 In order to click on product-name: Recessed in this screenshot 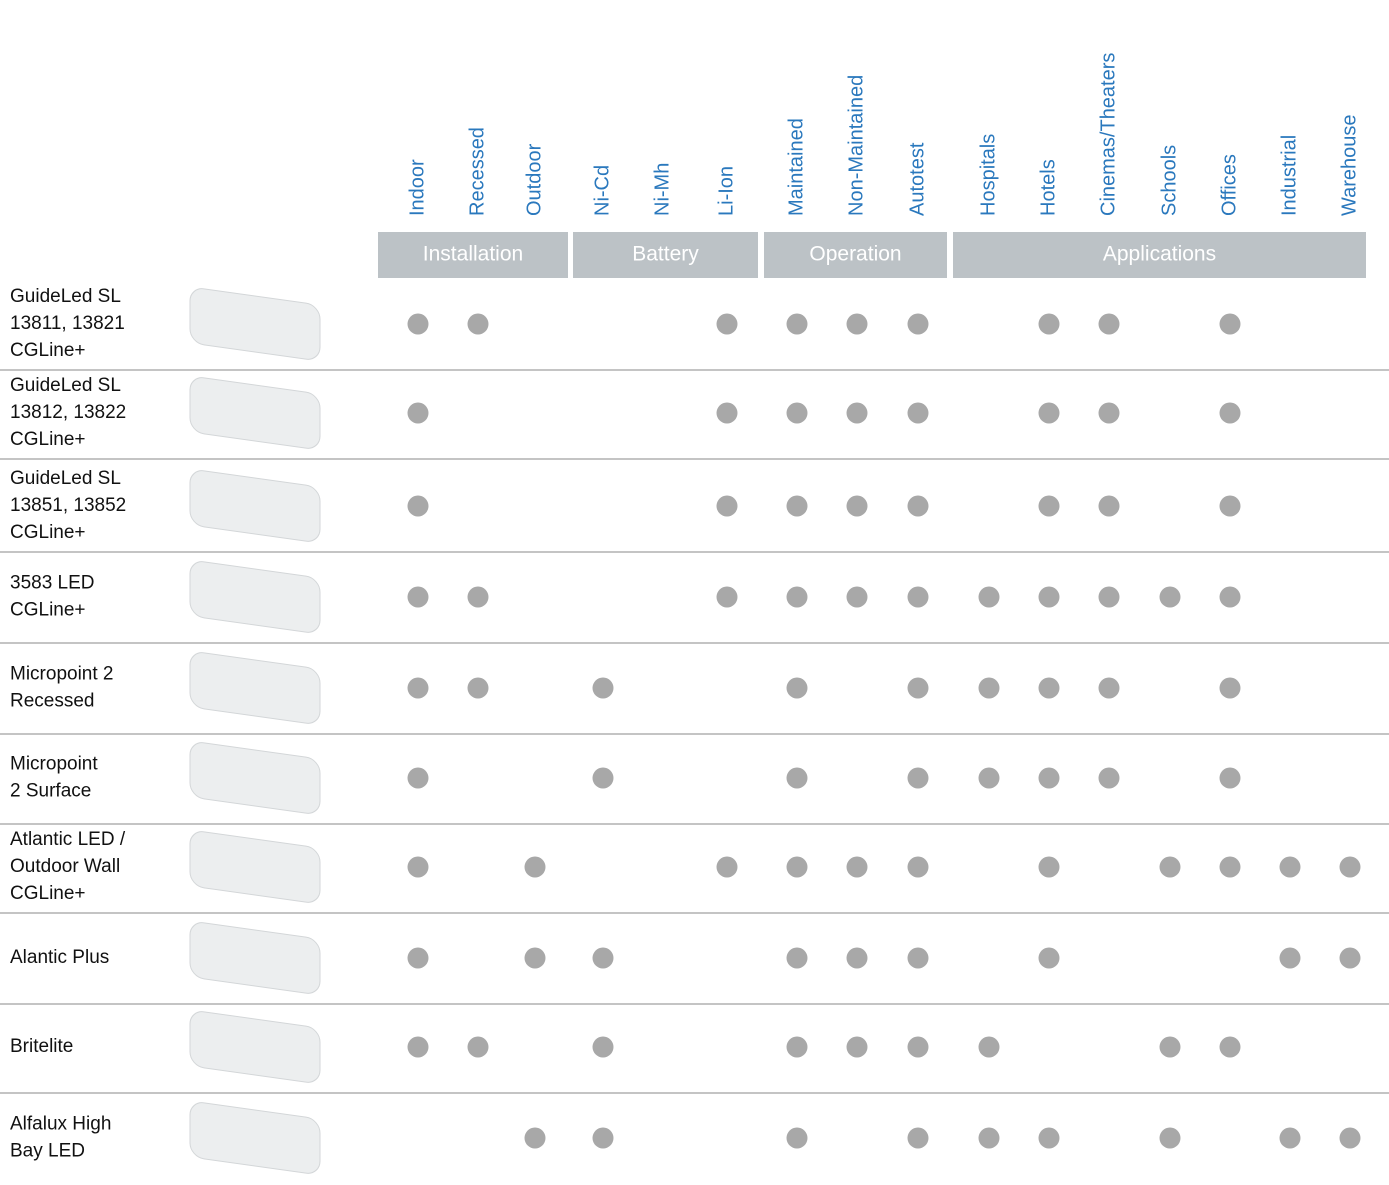, I will do `click(52, 701)`.